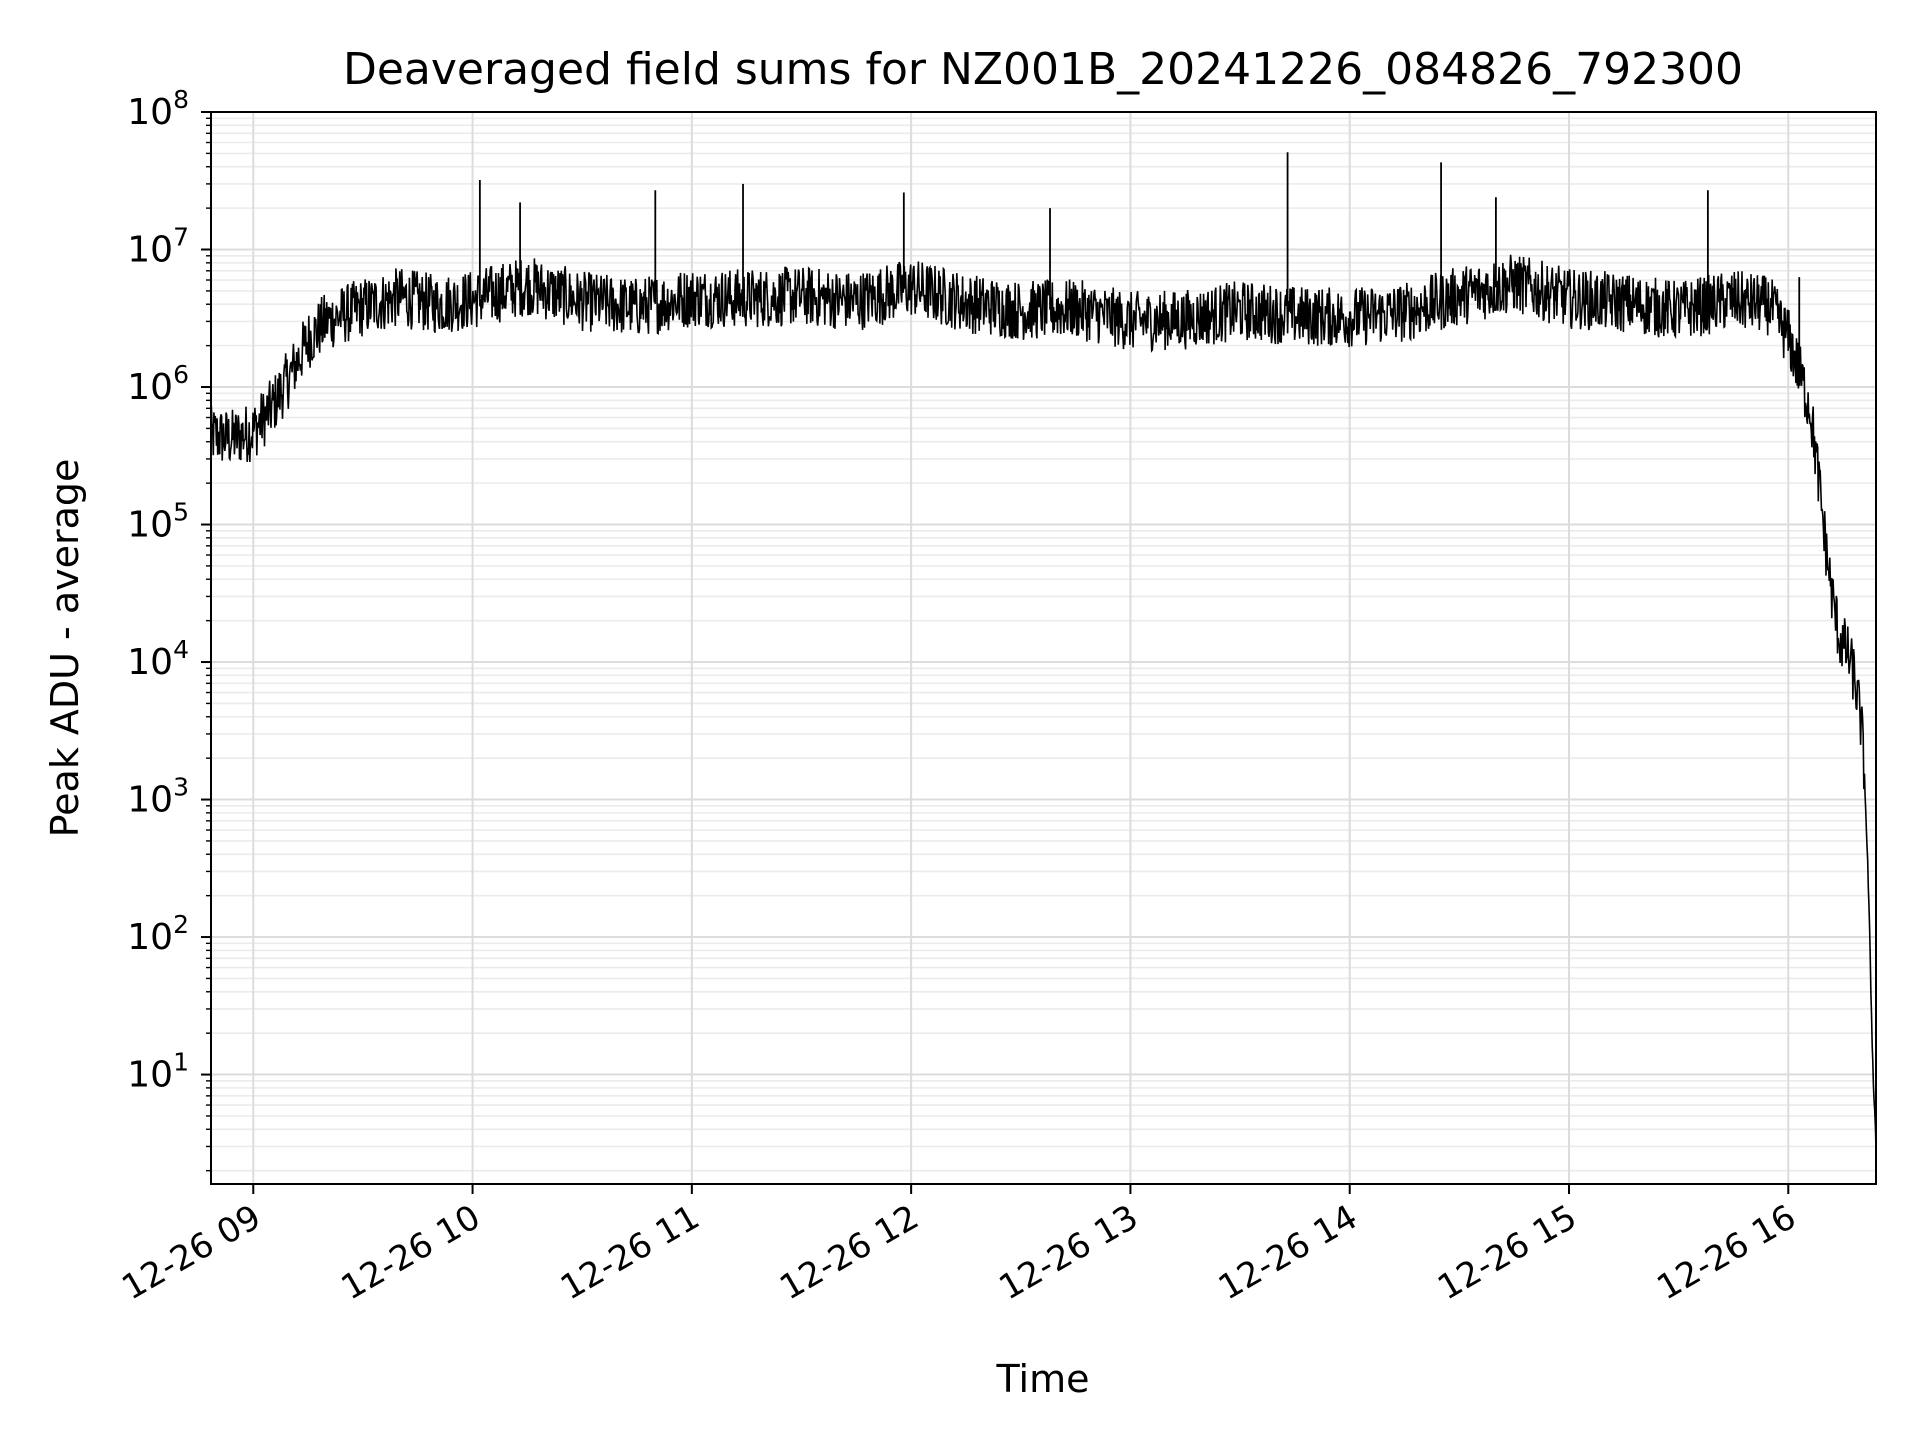  Describe the element at coordinates (158, 934) in the screenshot. I see `y-tick-label: 10²` at that location.